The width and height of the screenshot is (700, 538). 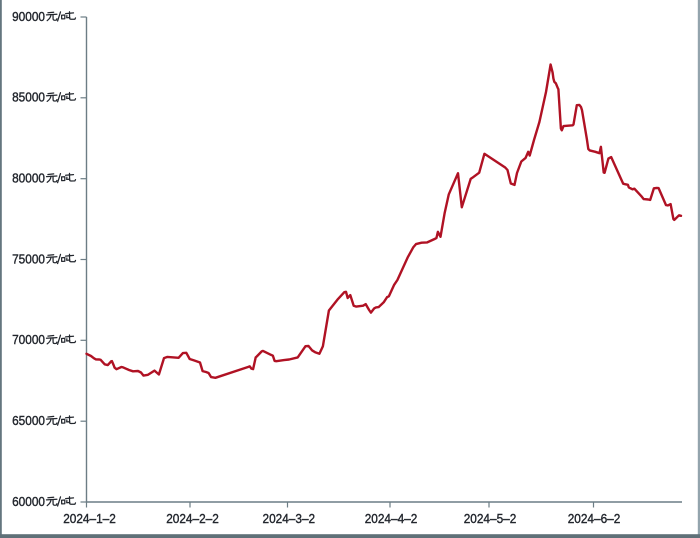 What do you see at coordinates (391, 518) in the screenshot?
I see `svg-text: 2024–4–2` at bounding box center [391, 518].